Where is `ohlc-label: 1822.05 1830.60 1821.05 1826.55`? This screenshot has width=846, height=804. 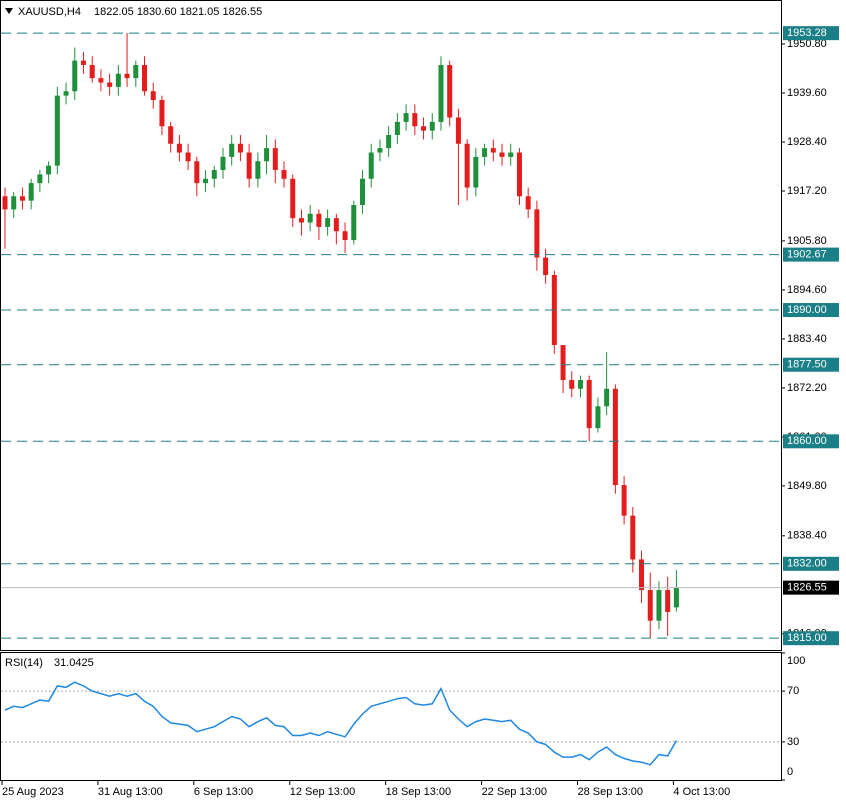 ohlc-label: 1822.05 1830.60 1821.05 1826.55 is located at coordinates (178, 12).